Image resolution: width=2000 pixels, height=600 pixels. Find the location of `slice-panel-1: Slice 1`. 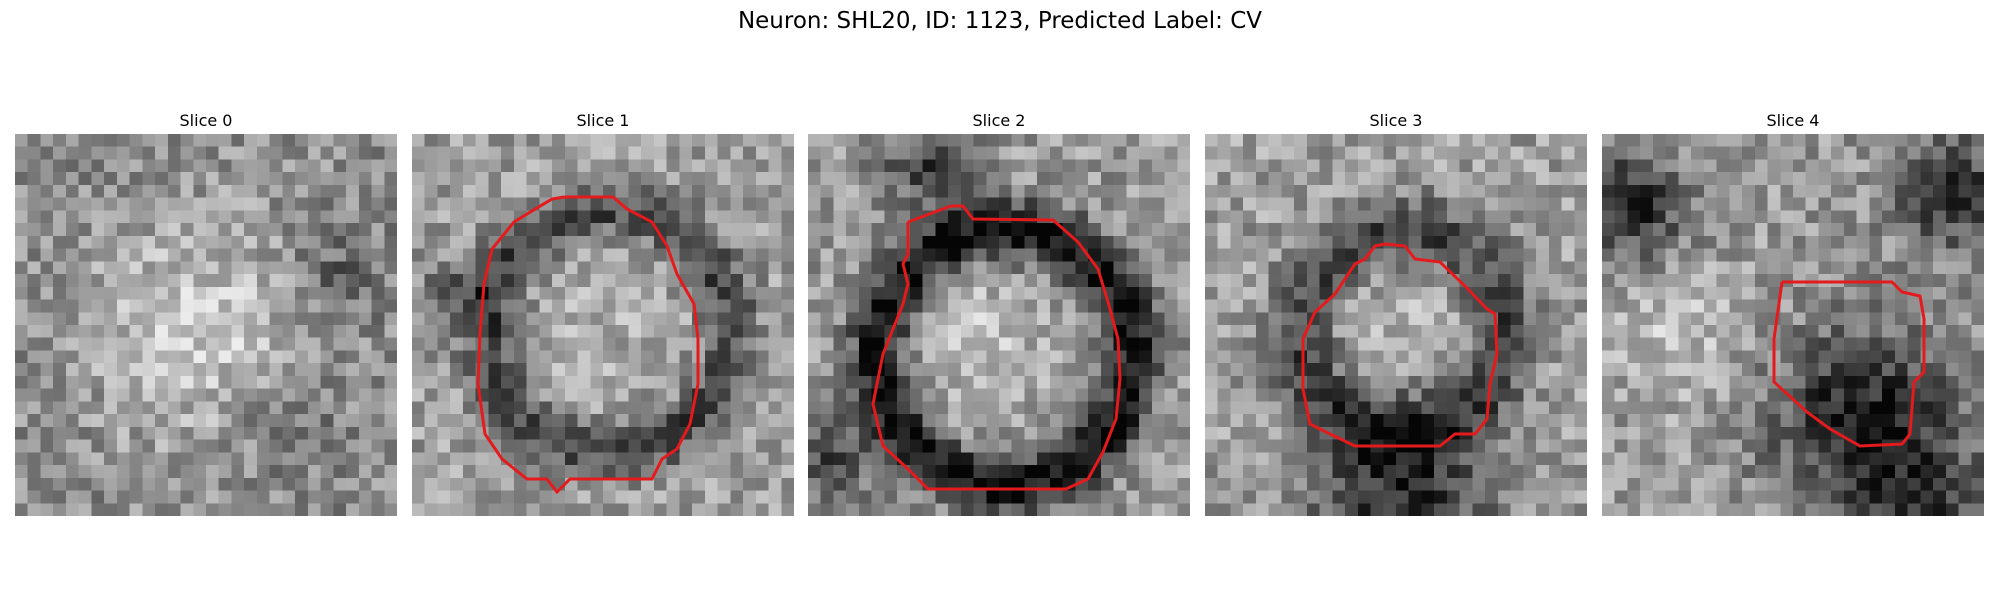

slice-panel-1: Slice 1 is located at coordinates (603, 313).